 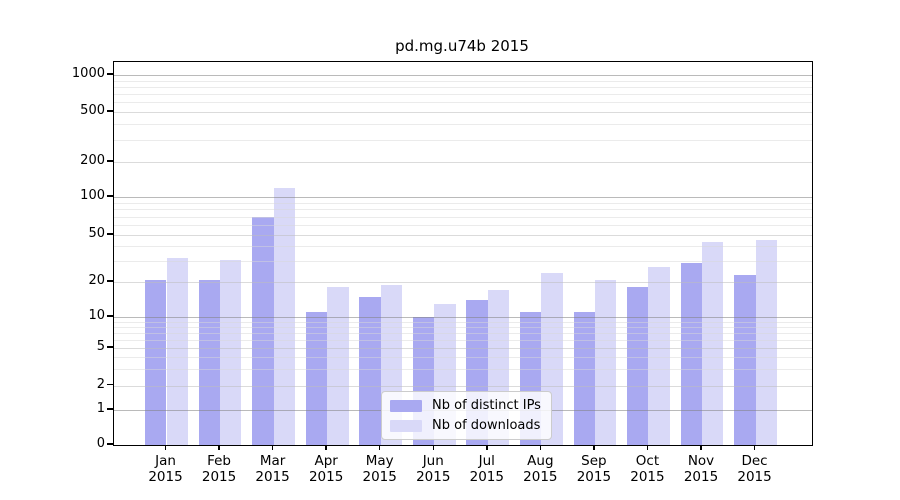 I want to click on chart-title: pd.mg.u74b 2015, so click(x=462, y=46).